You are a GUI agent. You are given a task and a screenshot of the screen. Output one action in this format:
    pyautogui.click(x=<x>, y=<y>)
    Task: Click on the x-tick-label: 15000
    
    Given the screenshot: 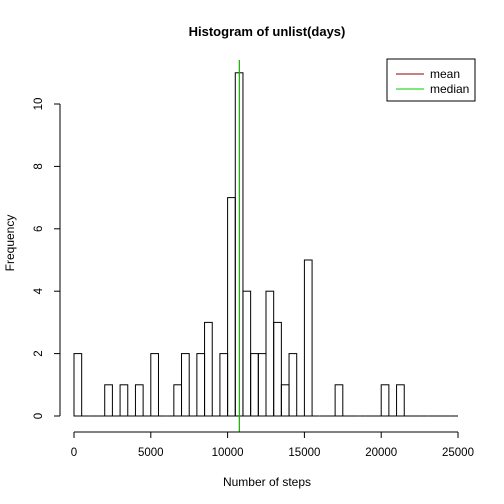 What is the action you would take?
    pyautogui.click(x=304, y=453)
    